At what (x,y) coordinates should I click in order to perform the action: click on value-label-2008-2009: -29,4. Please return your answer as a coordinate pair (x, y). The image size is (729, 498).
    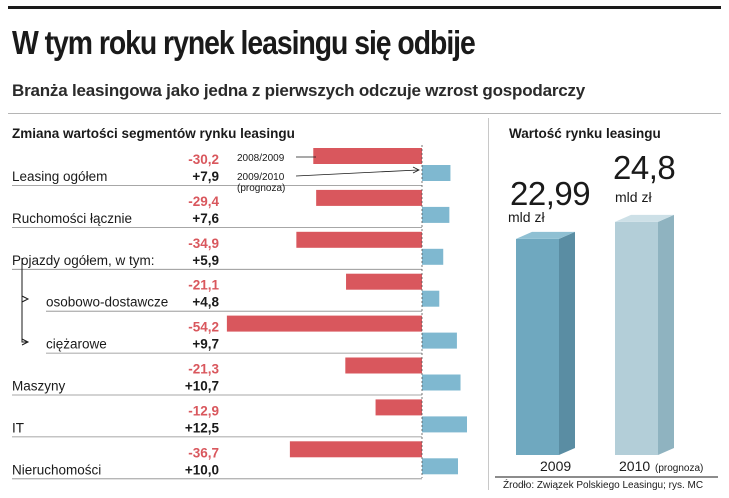
    Looking at the image, I should click on (203, 201).